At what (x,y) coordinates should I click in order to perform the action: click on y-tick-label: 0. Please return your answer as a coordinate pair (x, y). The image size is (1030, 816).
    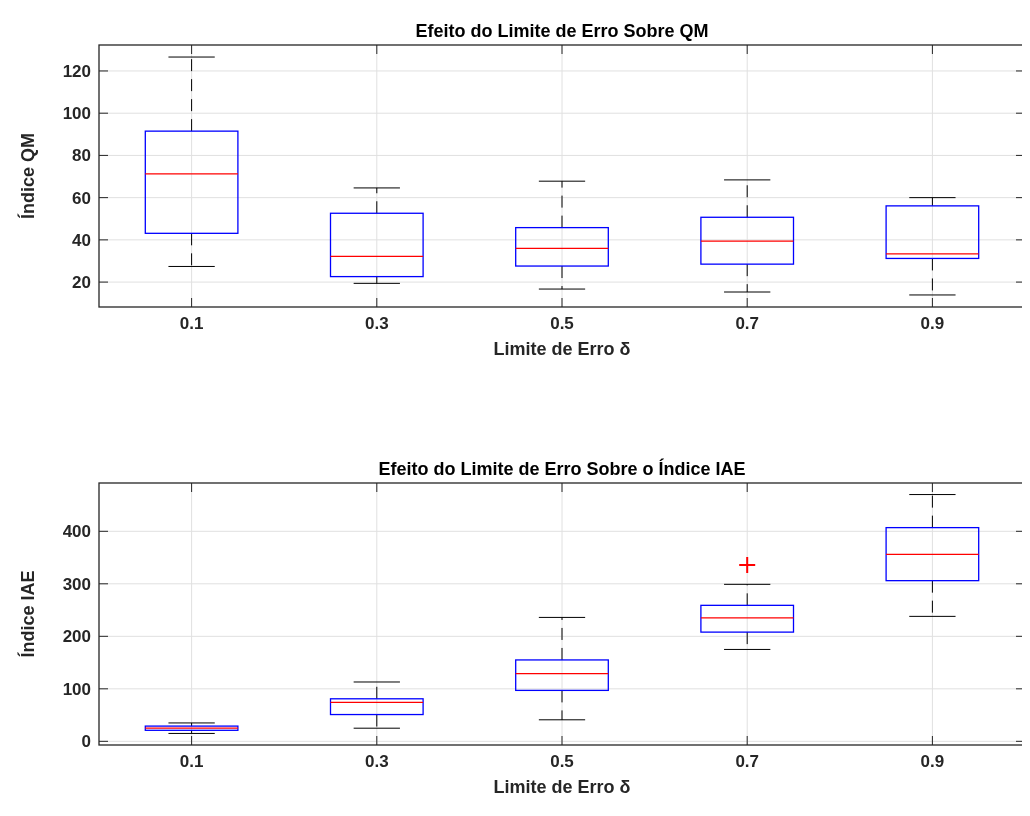
    Looking at the image, I should click on (86, 742).